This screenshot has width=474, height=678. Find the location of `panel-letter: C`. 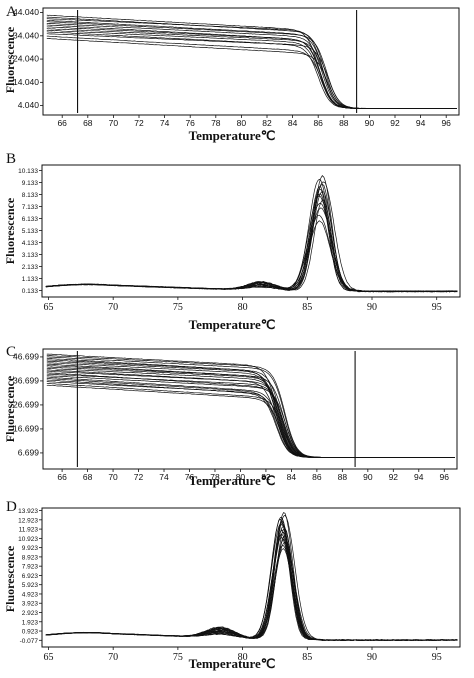

panel-letter: C is located at coordinates (11, 352).